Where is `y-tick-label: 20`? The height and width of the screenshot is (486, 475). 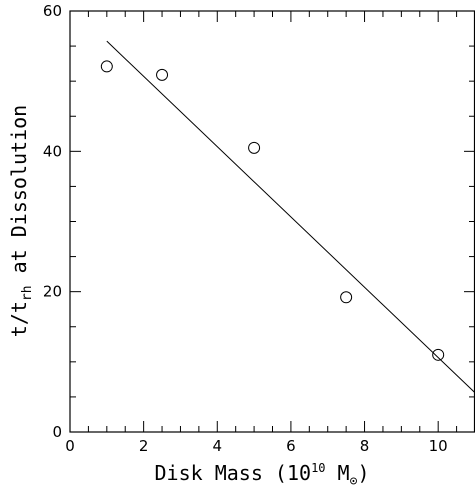
y-tick-label: 20 is located at coordinates (52, 292).